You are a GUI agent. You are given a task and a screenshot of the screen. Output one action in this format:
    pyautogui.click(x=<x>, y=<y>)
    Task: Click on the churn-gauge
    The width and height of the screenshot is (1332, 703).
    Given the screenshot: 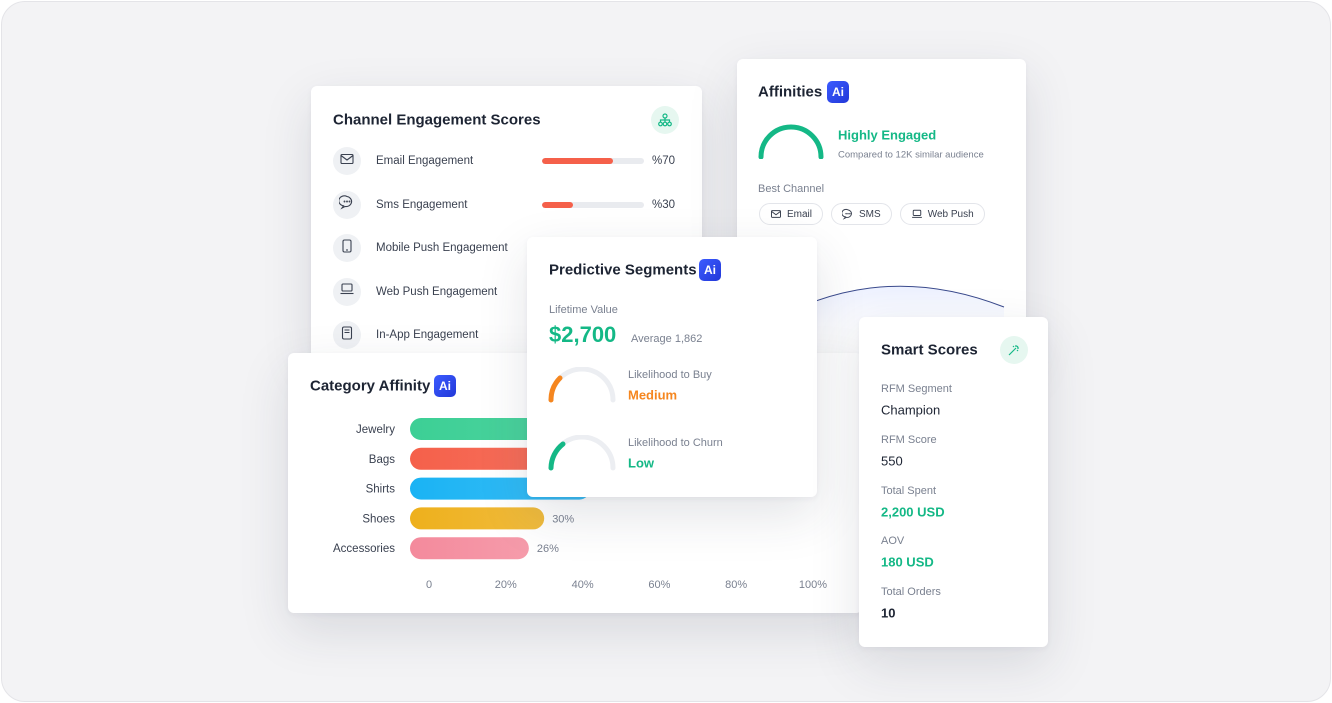 What is the action you would take?
    pyautogui.click(x=582, y=453)
    